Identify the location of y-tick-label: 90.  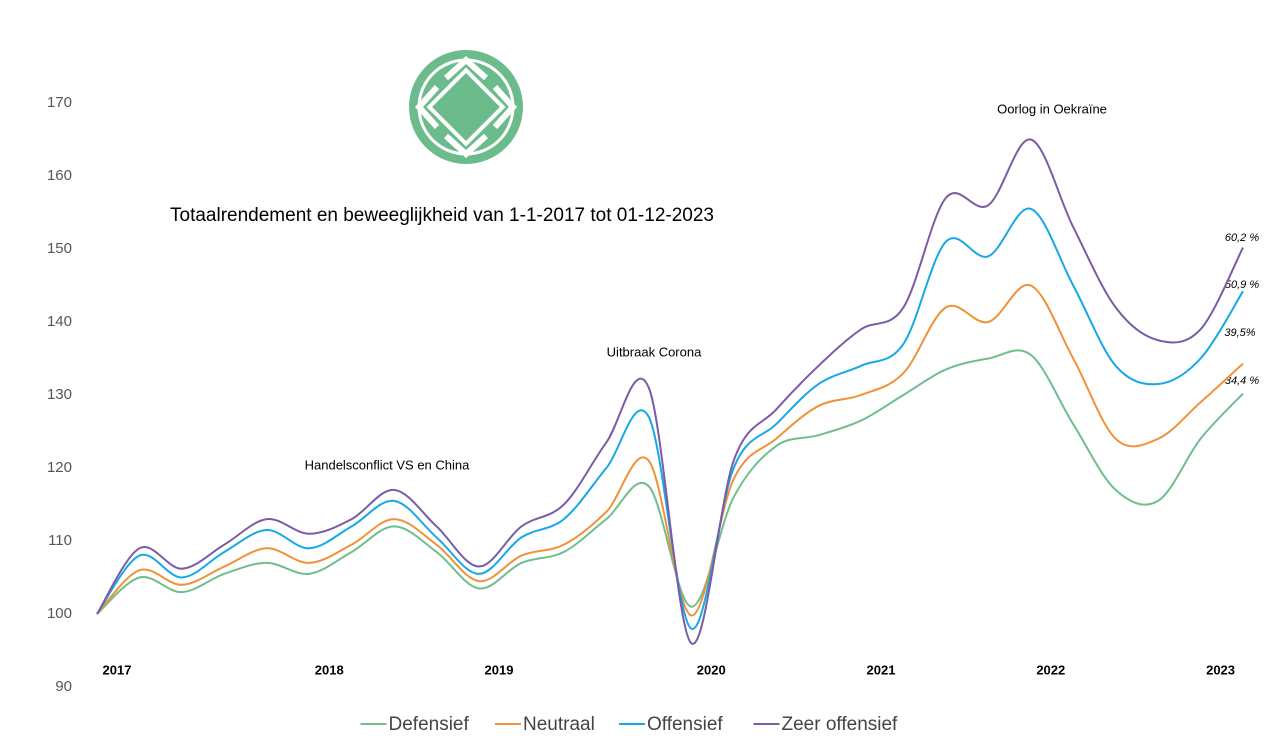
(63, 686).